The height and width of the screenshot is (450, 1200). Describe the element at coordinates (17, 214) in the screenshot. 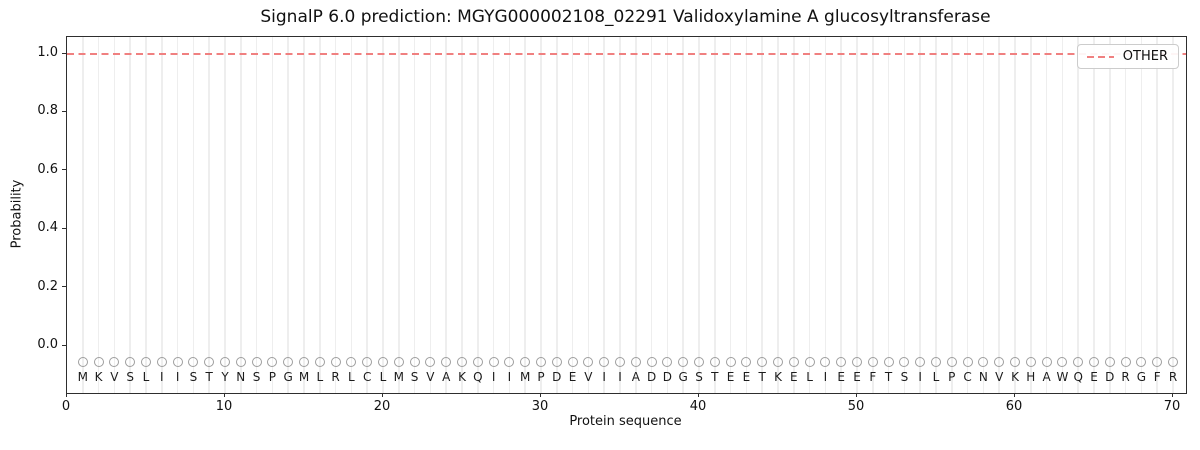

I see `y-axis-label: Probability` at that location.